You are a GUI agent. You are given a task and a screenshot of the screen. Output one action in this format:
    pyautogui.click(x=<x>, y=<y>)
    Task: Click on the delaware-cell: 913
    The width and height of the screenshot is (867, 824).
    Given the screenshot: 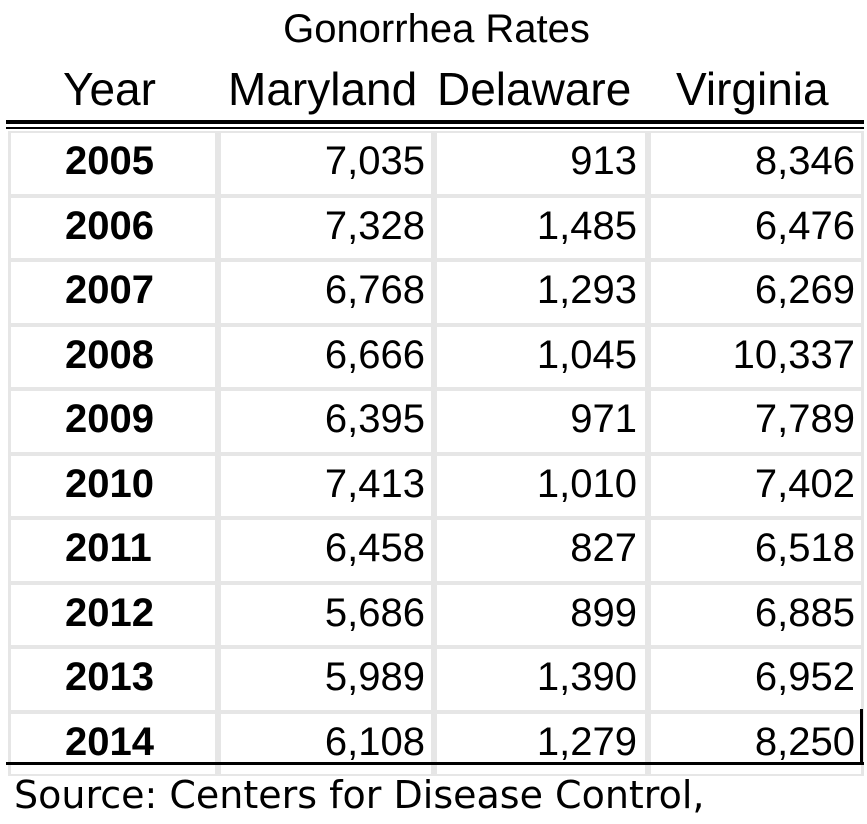 What is the action you would take?
    pyautogui.click(x=541, y=163)
    